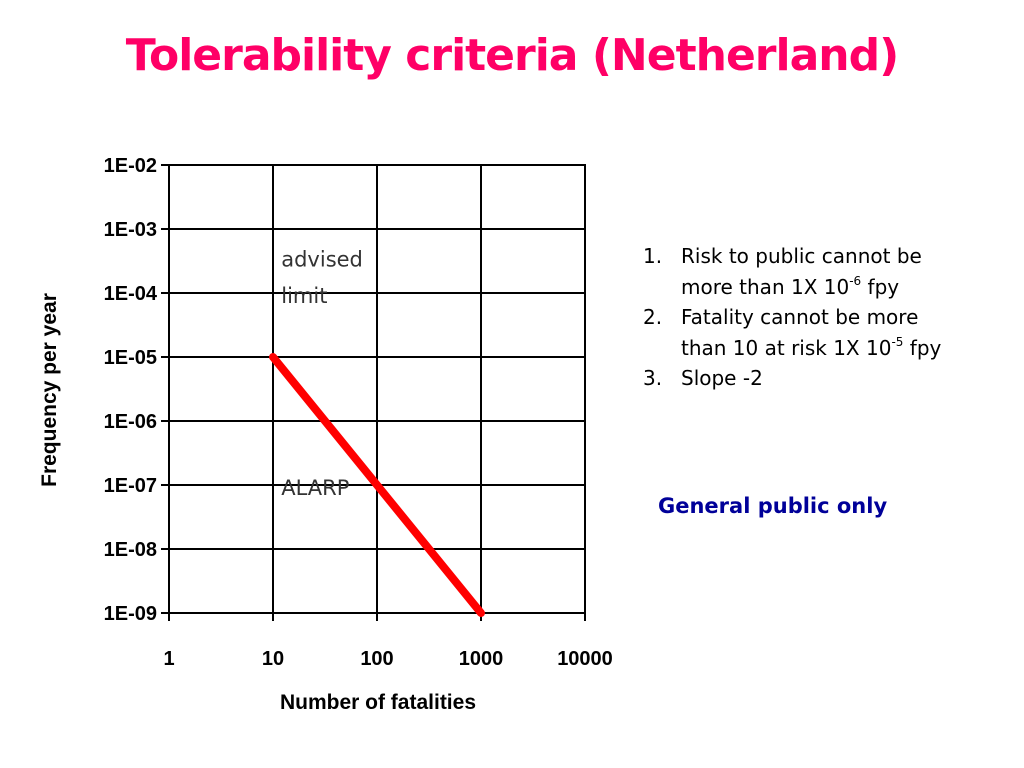 The image size is (1024, 768). I want to click on series-lines, so click(377, 485).